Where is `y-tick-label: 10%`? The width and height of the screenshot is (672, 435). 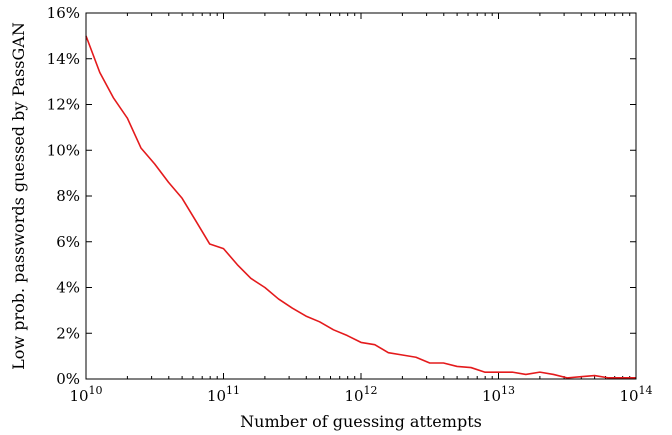
y-tick-label: 10% is located at coordinates (63, 150).